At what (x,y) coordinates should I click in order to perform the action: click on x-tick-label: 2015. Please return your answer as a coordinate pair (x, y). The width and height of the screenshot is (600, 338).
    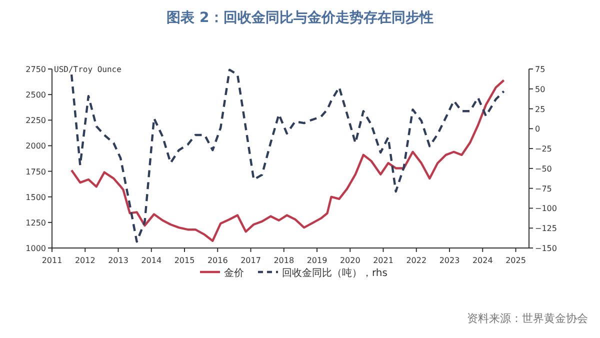
    Looking at the image, I should click on (184, 260).